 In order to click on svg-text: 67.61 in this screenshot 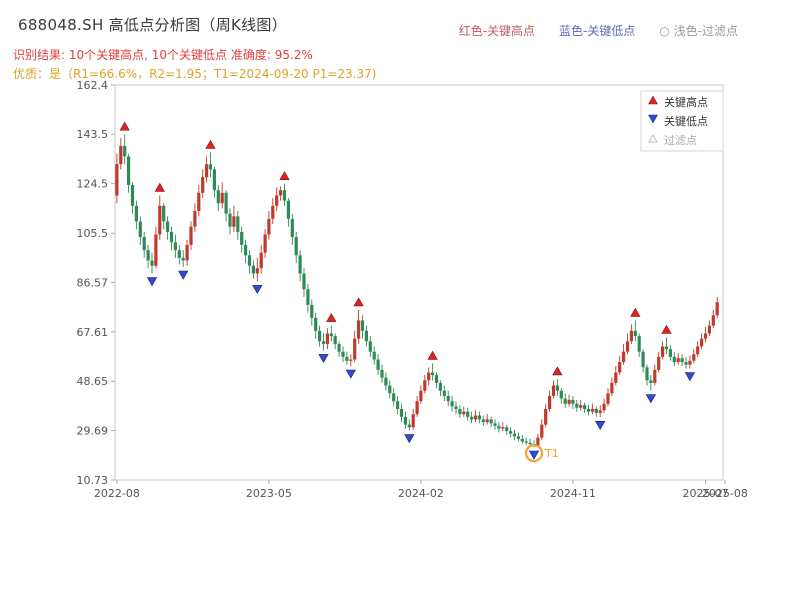, I will do `click(93, 332)`.